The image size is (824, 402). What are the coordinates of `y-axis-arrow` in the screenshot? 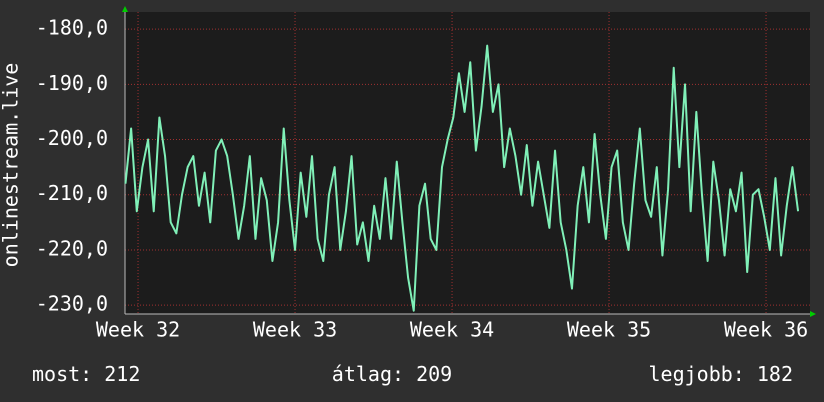 It's located at (125, 9).